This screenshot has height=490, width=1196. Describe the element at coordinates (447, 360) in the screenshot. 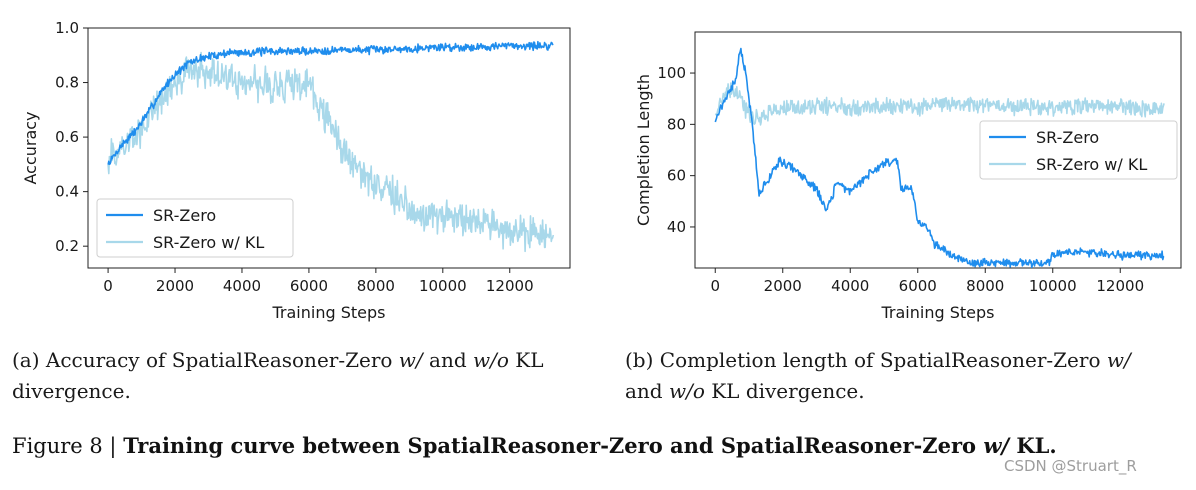

I see `caption-a-mid: and` at that location.